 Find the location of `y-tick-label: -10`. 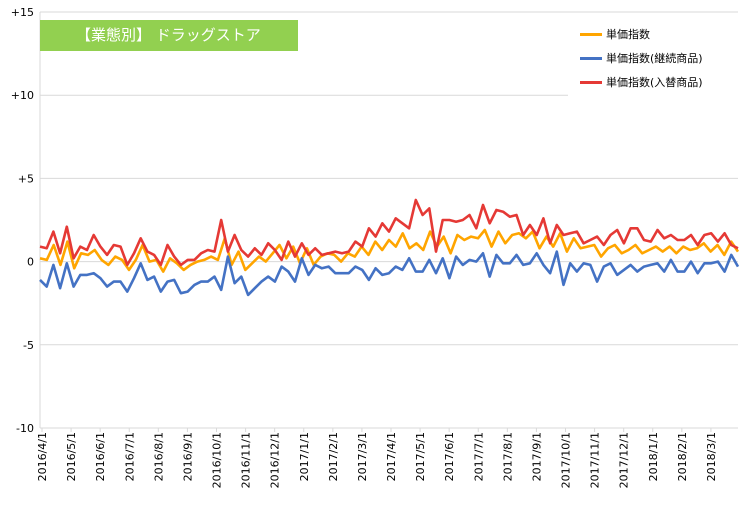

y-tick-label: -10 is located at coordinates (25, 428).